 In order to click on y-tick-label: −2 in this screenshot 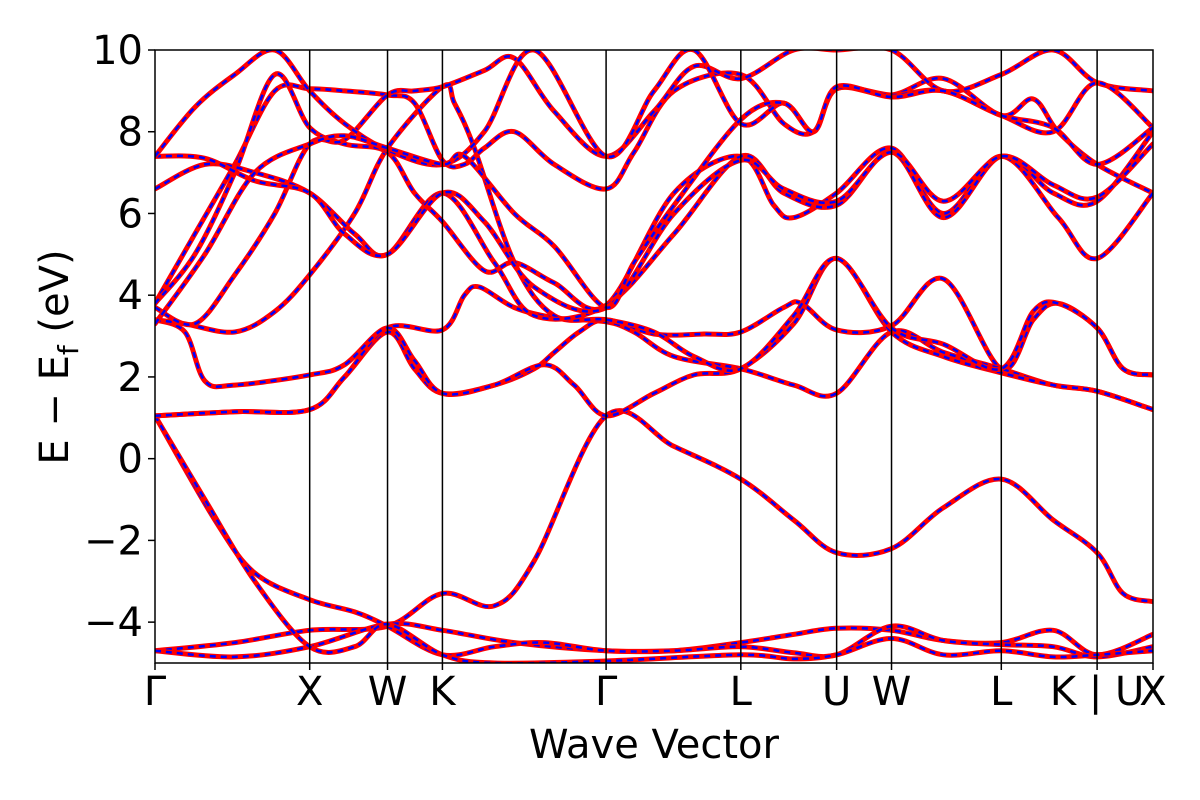, I will do `click(113, 541)`.